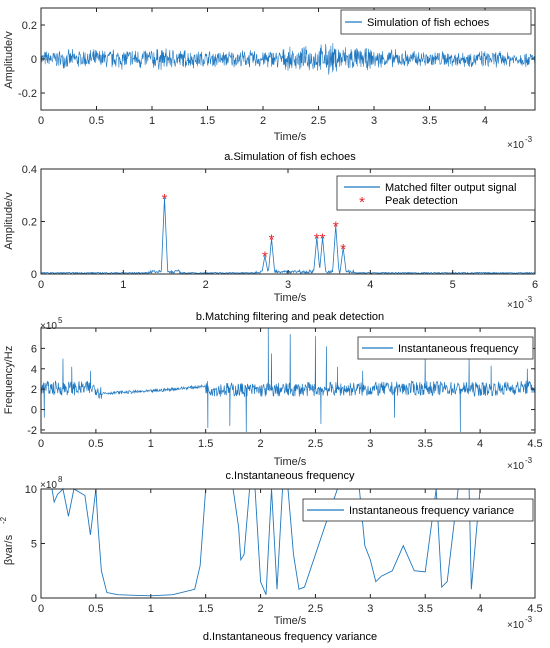 This screenshot has height=648, width=550. I want to click on y-axis-label-d: βvar/s -2, so click(7, 540).